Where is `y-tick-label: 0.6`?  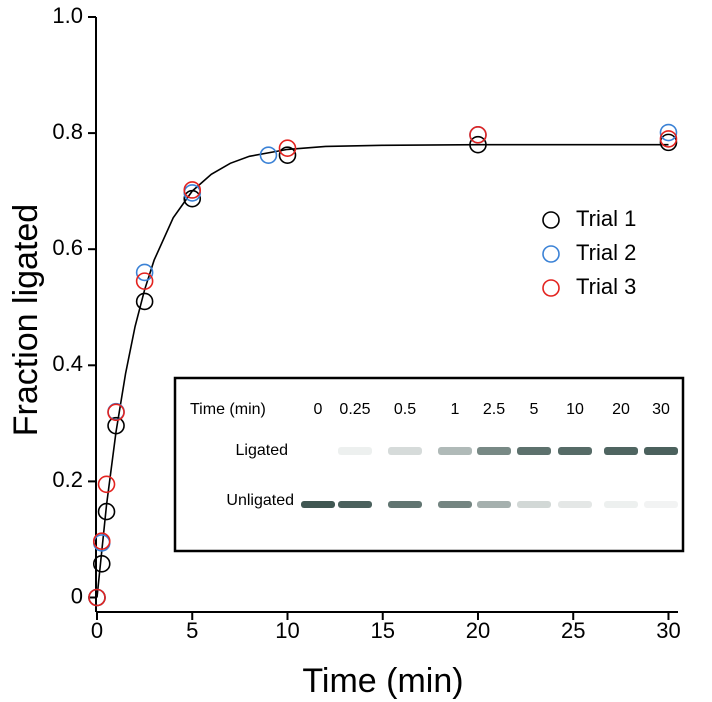
y-tick-label: 0.6 is located at coordinates (67, 247).